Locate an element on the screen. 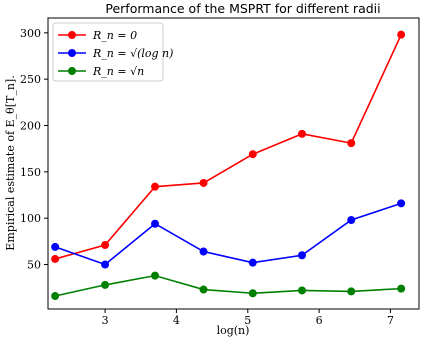 This screenshot has width=426, height=343. legend-box is located at coordinates (108, 52).